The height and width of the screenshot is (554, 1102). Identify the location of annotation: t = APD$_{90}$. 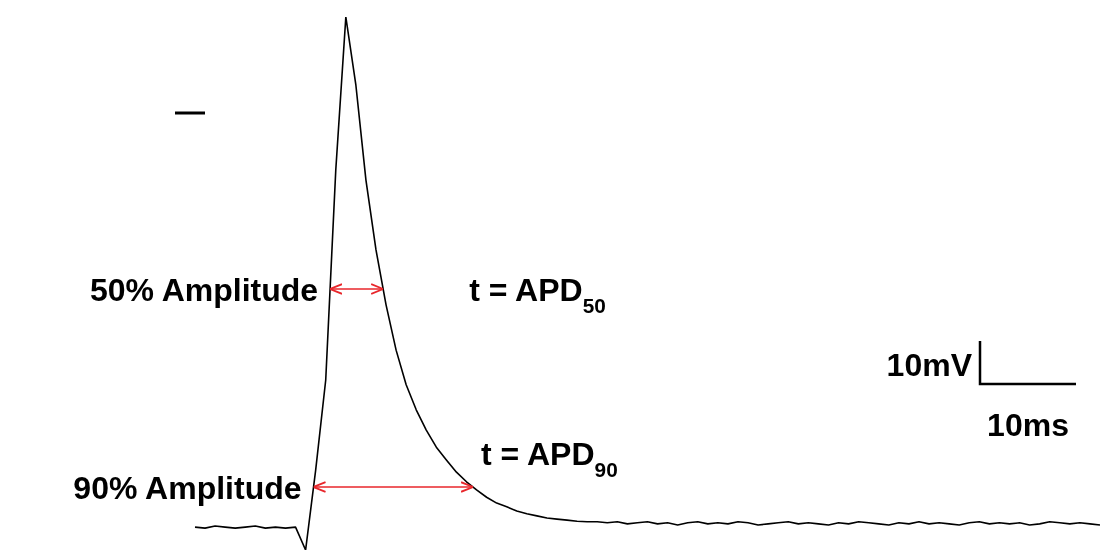
(549, 458).